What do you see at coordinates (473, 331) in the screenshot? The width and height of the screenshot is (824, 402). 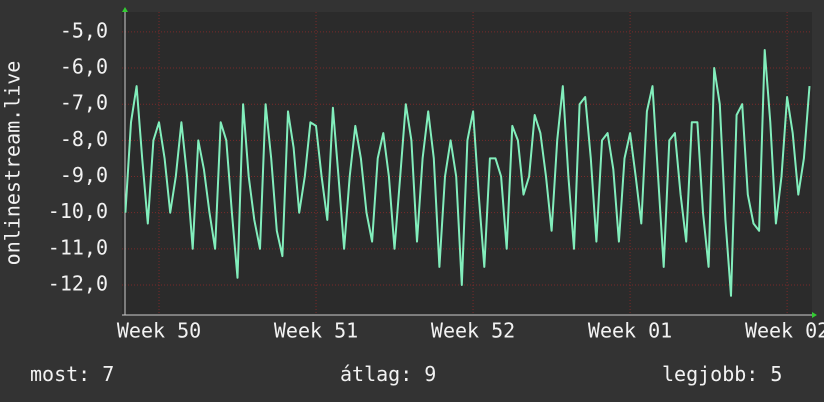 I see `x-tick-label: Week 52` at bounding box center [473, 331].